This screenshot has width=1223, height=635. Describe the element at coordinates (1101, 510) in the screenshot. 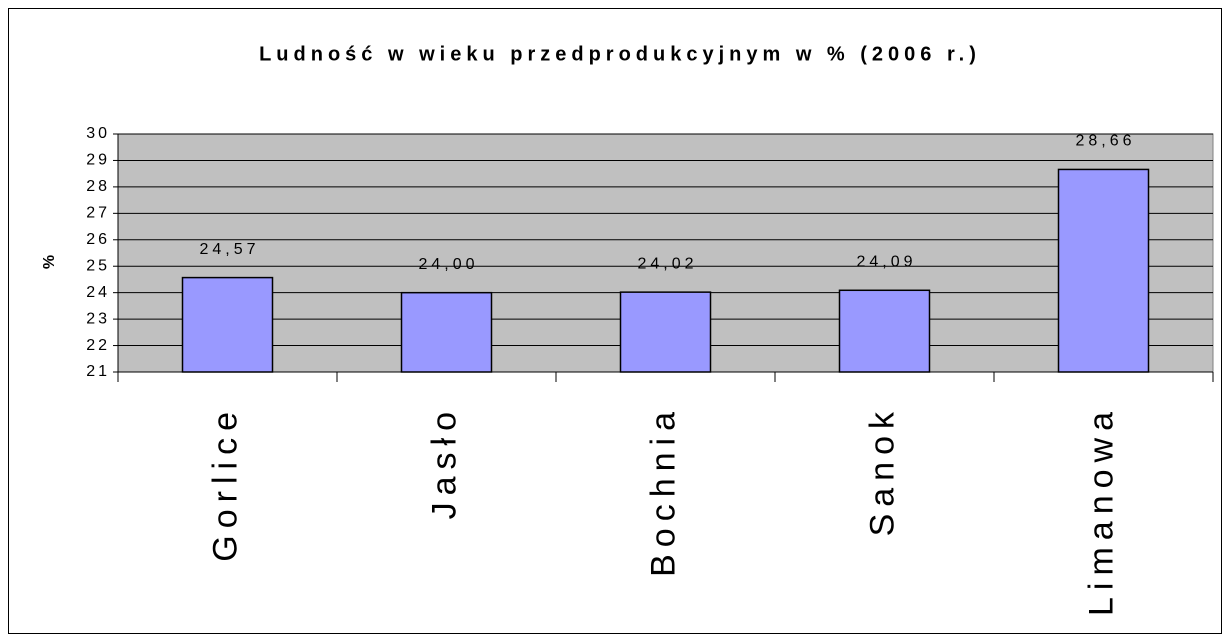

I see `x-tick-label: Limanowa` at that location.